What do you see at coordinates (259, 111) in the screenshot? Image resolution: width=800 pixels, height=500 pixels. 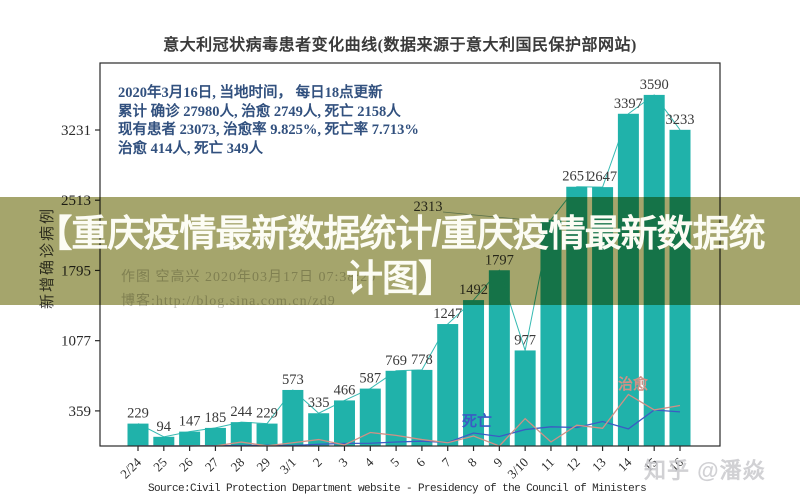 I see `stats-line-total: 累计 确诊 27980人, 治愈 2749人, 死亡 2158人` at bounding box center [259, 111].